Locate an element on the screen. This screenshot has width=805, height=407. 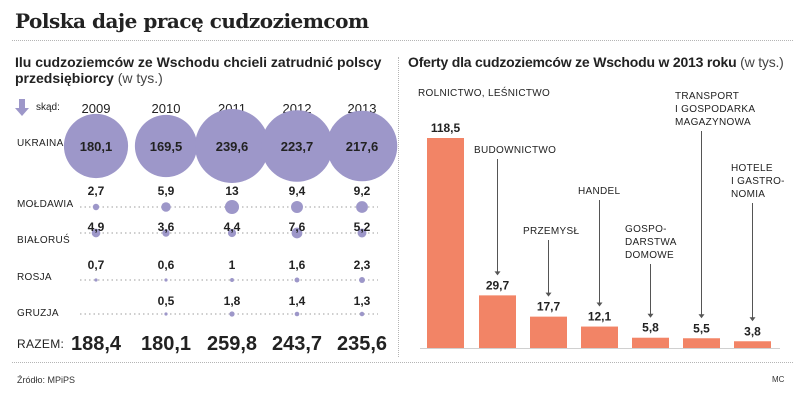
category-label-6: TRANSPORT is located at coordinates (707, 96).